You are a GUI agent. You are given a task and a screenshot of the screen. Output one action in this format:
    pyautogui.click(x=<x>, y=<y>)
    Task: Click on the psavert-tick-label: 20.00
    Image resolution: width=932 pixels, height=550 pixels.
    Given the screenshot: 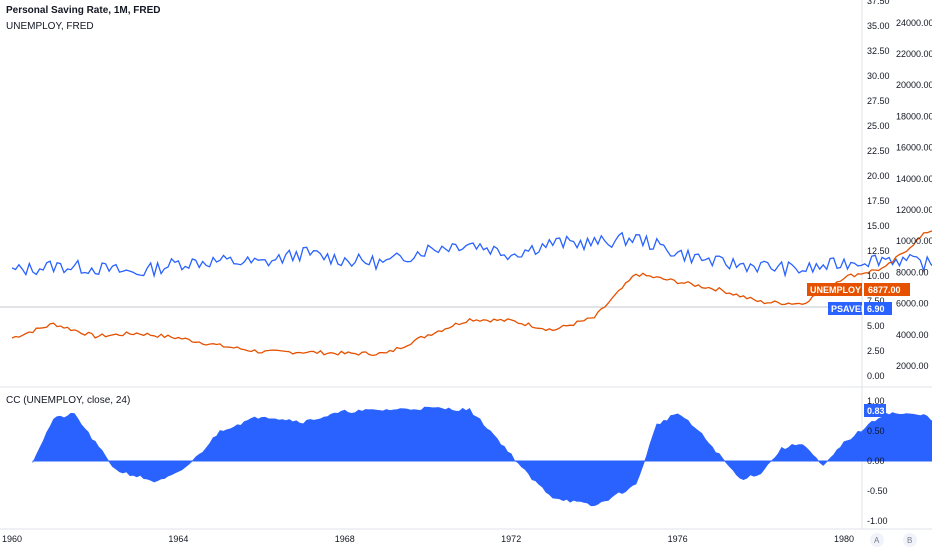 What is the action you would take?
    pyautogui.click(x=878, y=176)
    